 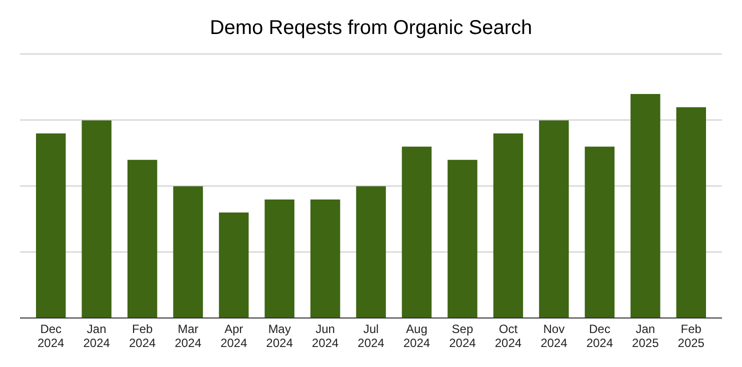 I want to click on x-tick-label: Mar 2024, so click(x=188, y=336).